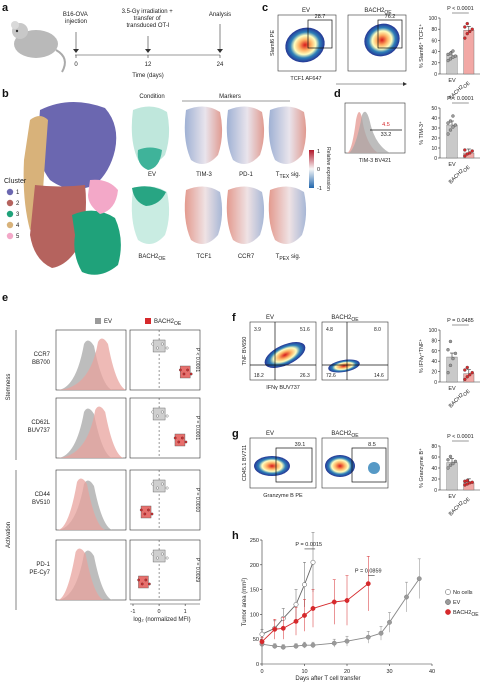  I want to click on gate-value: 39.1, so click(300, 445).